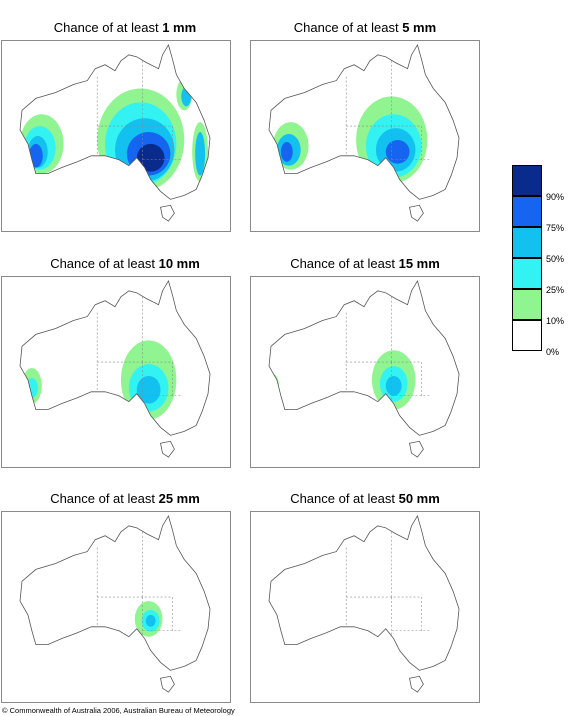 This screenshot has width=570, height=716. I want to click on map-10mm, so click(116, 372).